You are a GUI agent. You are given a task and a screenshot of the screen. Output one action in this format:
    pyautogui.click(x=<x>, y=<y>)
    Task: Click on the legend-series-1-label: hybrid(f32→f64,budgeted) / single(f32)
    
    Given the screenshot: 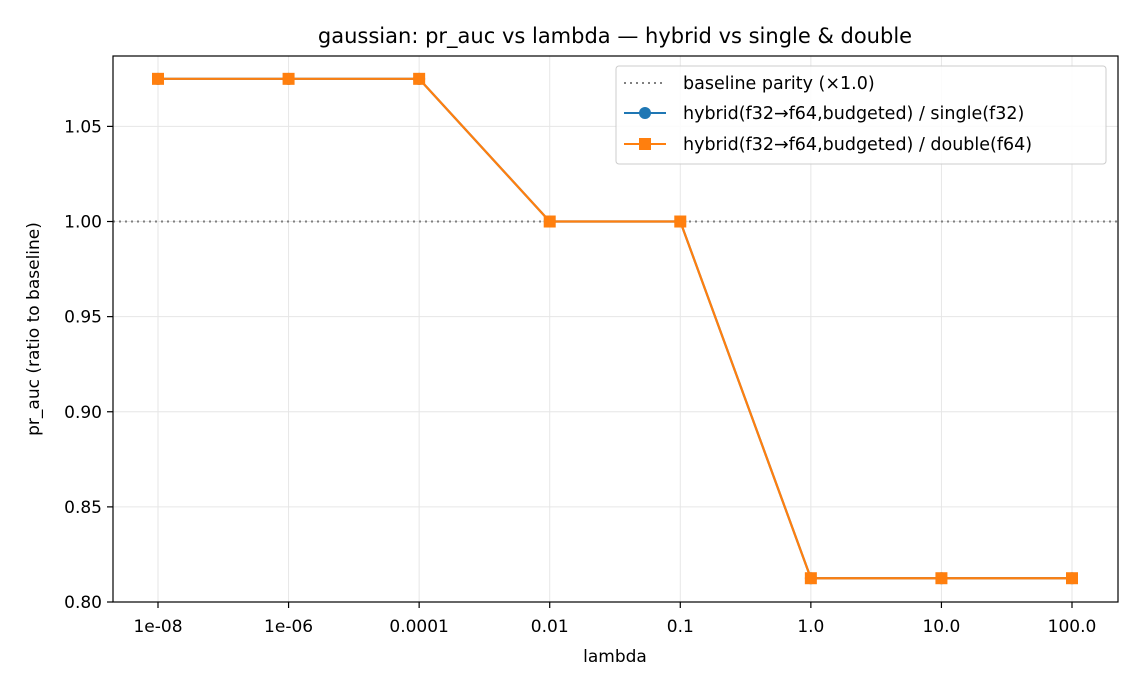 What is the action you would take?
    pyautogui.click(x=853, y=114)
    